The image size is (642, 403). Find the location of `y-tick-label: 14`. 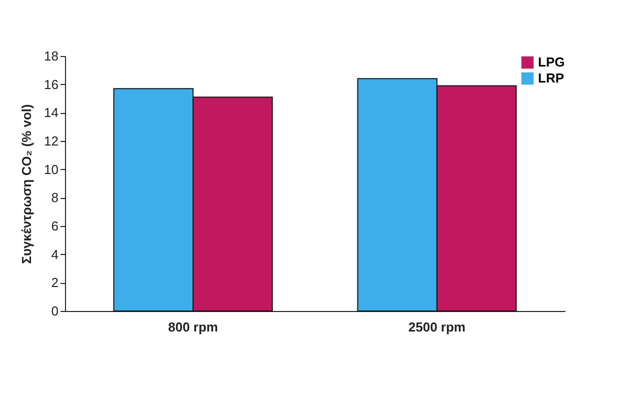

y-tick-label: 14 is located at coordinates (51, 112).